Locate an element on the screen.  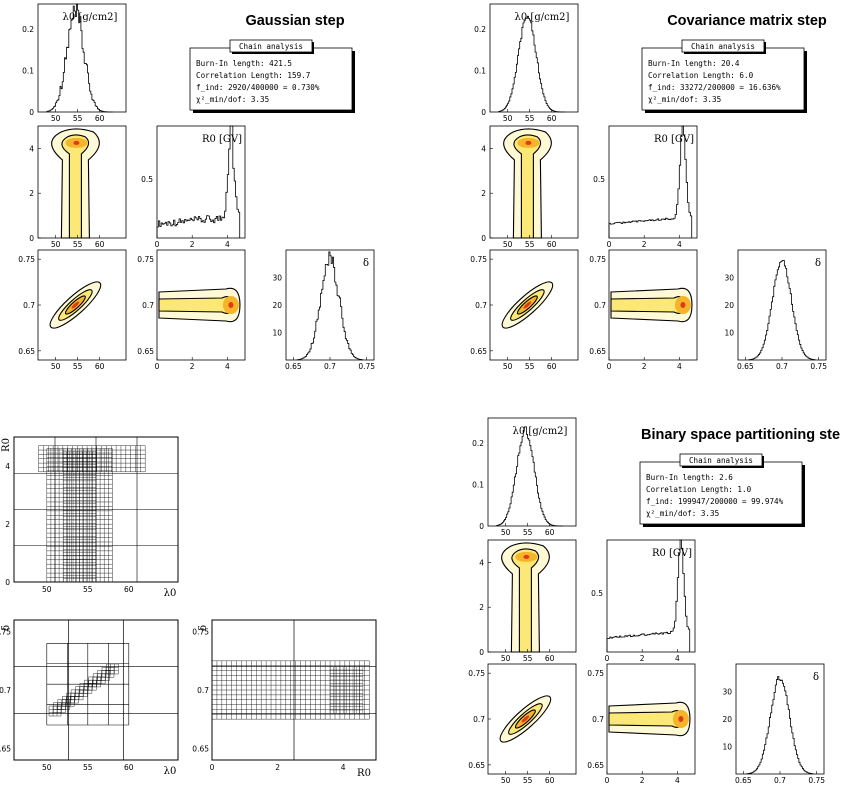
tick-label-r0-y: 0 is located at coordinates (31, 238).